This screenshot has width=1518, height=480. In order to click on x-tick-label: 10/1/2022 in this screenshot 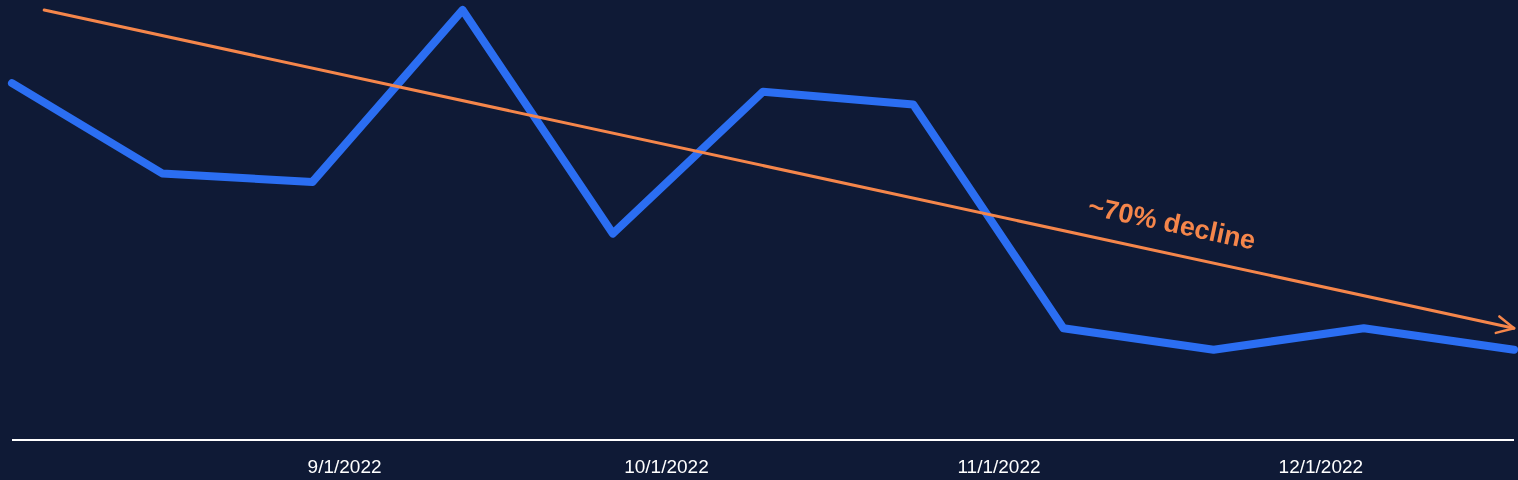, I will do `click(666, 466)`.